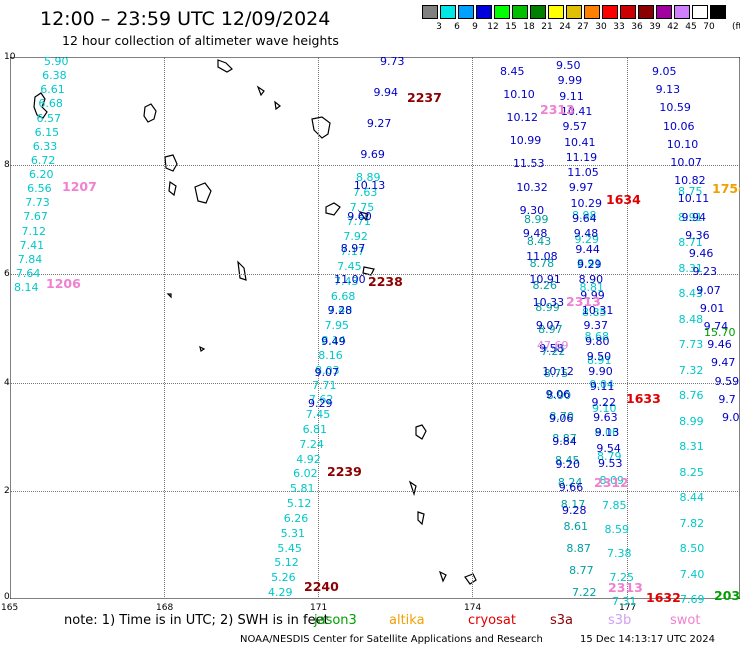 This screenshot has height=650, width=740. I want to click on wave-height-value: 9.28, so click(340, 310).